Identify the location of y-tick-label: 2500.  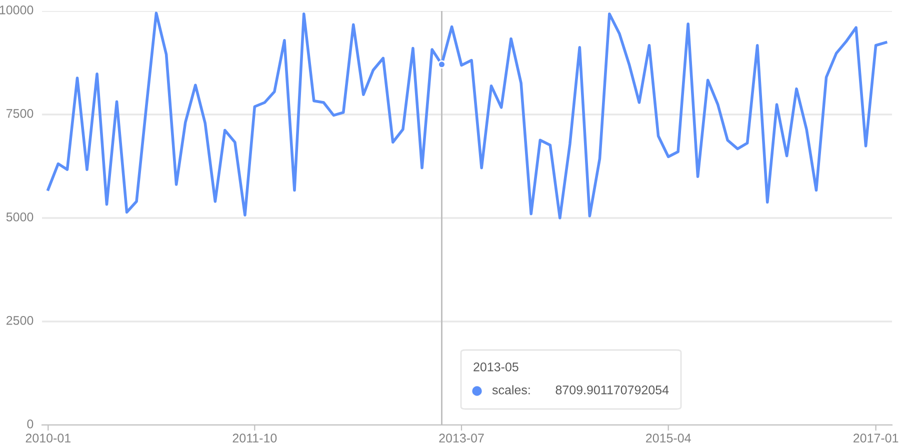
(20, 320).